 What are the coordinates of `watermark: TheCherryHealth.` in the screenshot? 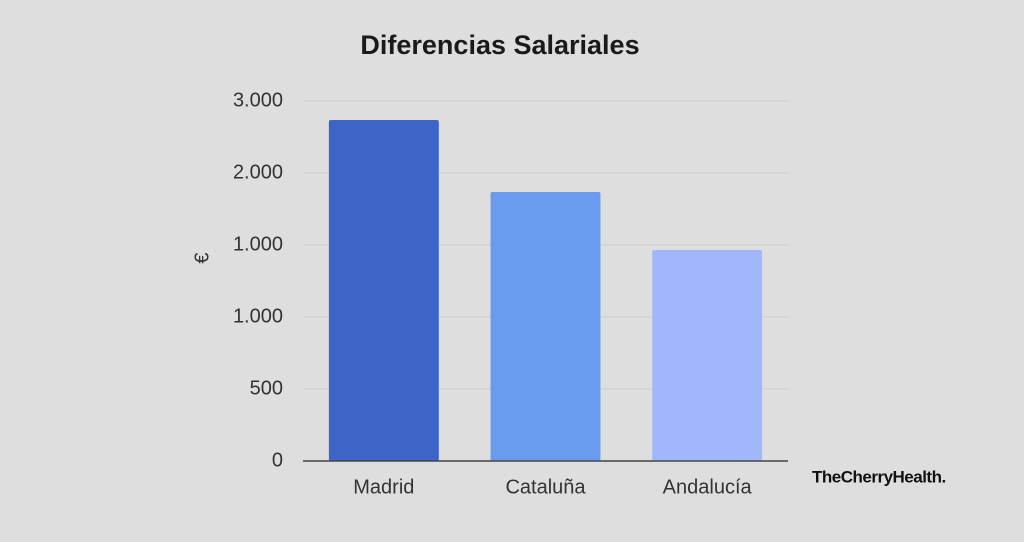 It's located at (879, 476).